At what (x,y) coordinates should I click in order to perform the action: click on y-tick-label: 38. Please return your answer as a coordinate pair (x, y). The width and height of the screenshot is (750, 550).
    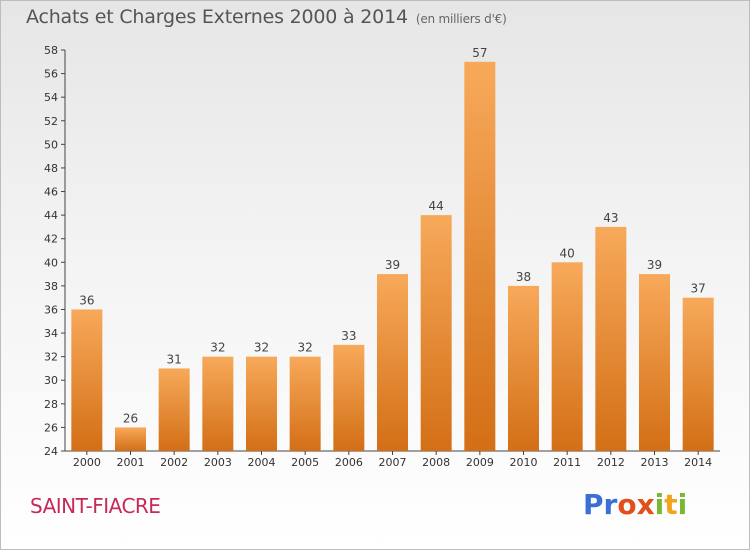
    Looking at the image, I should click on (51, 286).